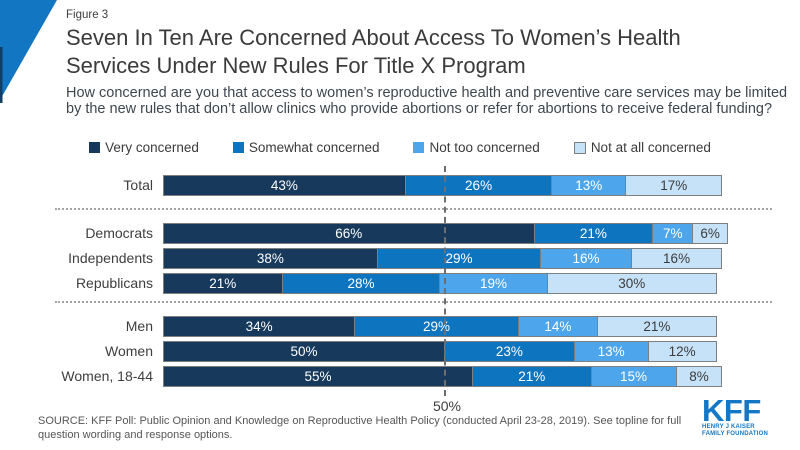 This screenshot has width=800, height=450. I want to click on bar-segment: 66%, so click(349, 233).